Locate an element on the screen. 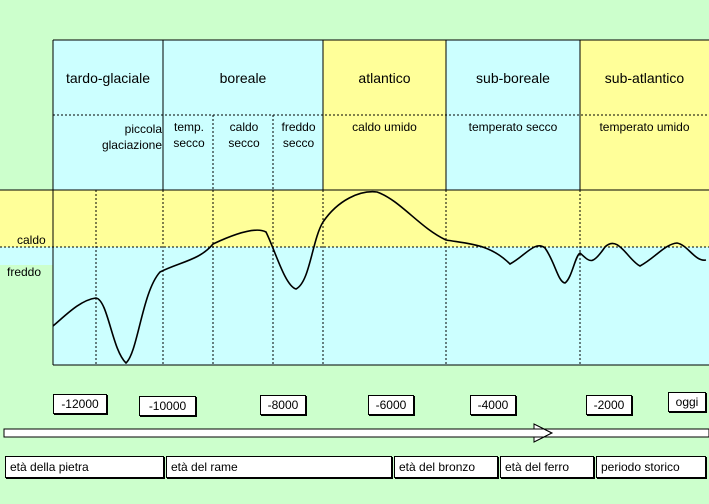 This screenshot has height=504, width=709. temp-line2: secco is located at coordinates (189, 143).